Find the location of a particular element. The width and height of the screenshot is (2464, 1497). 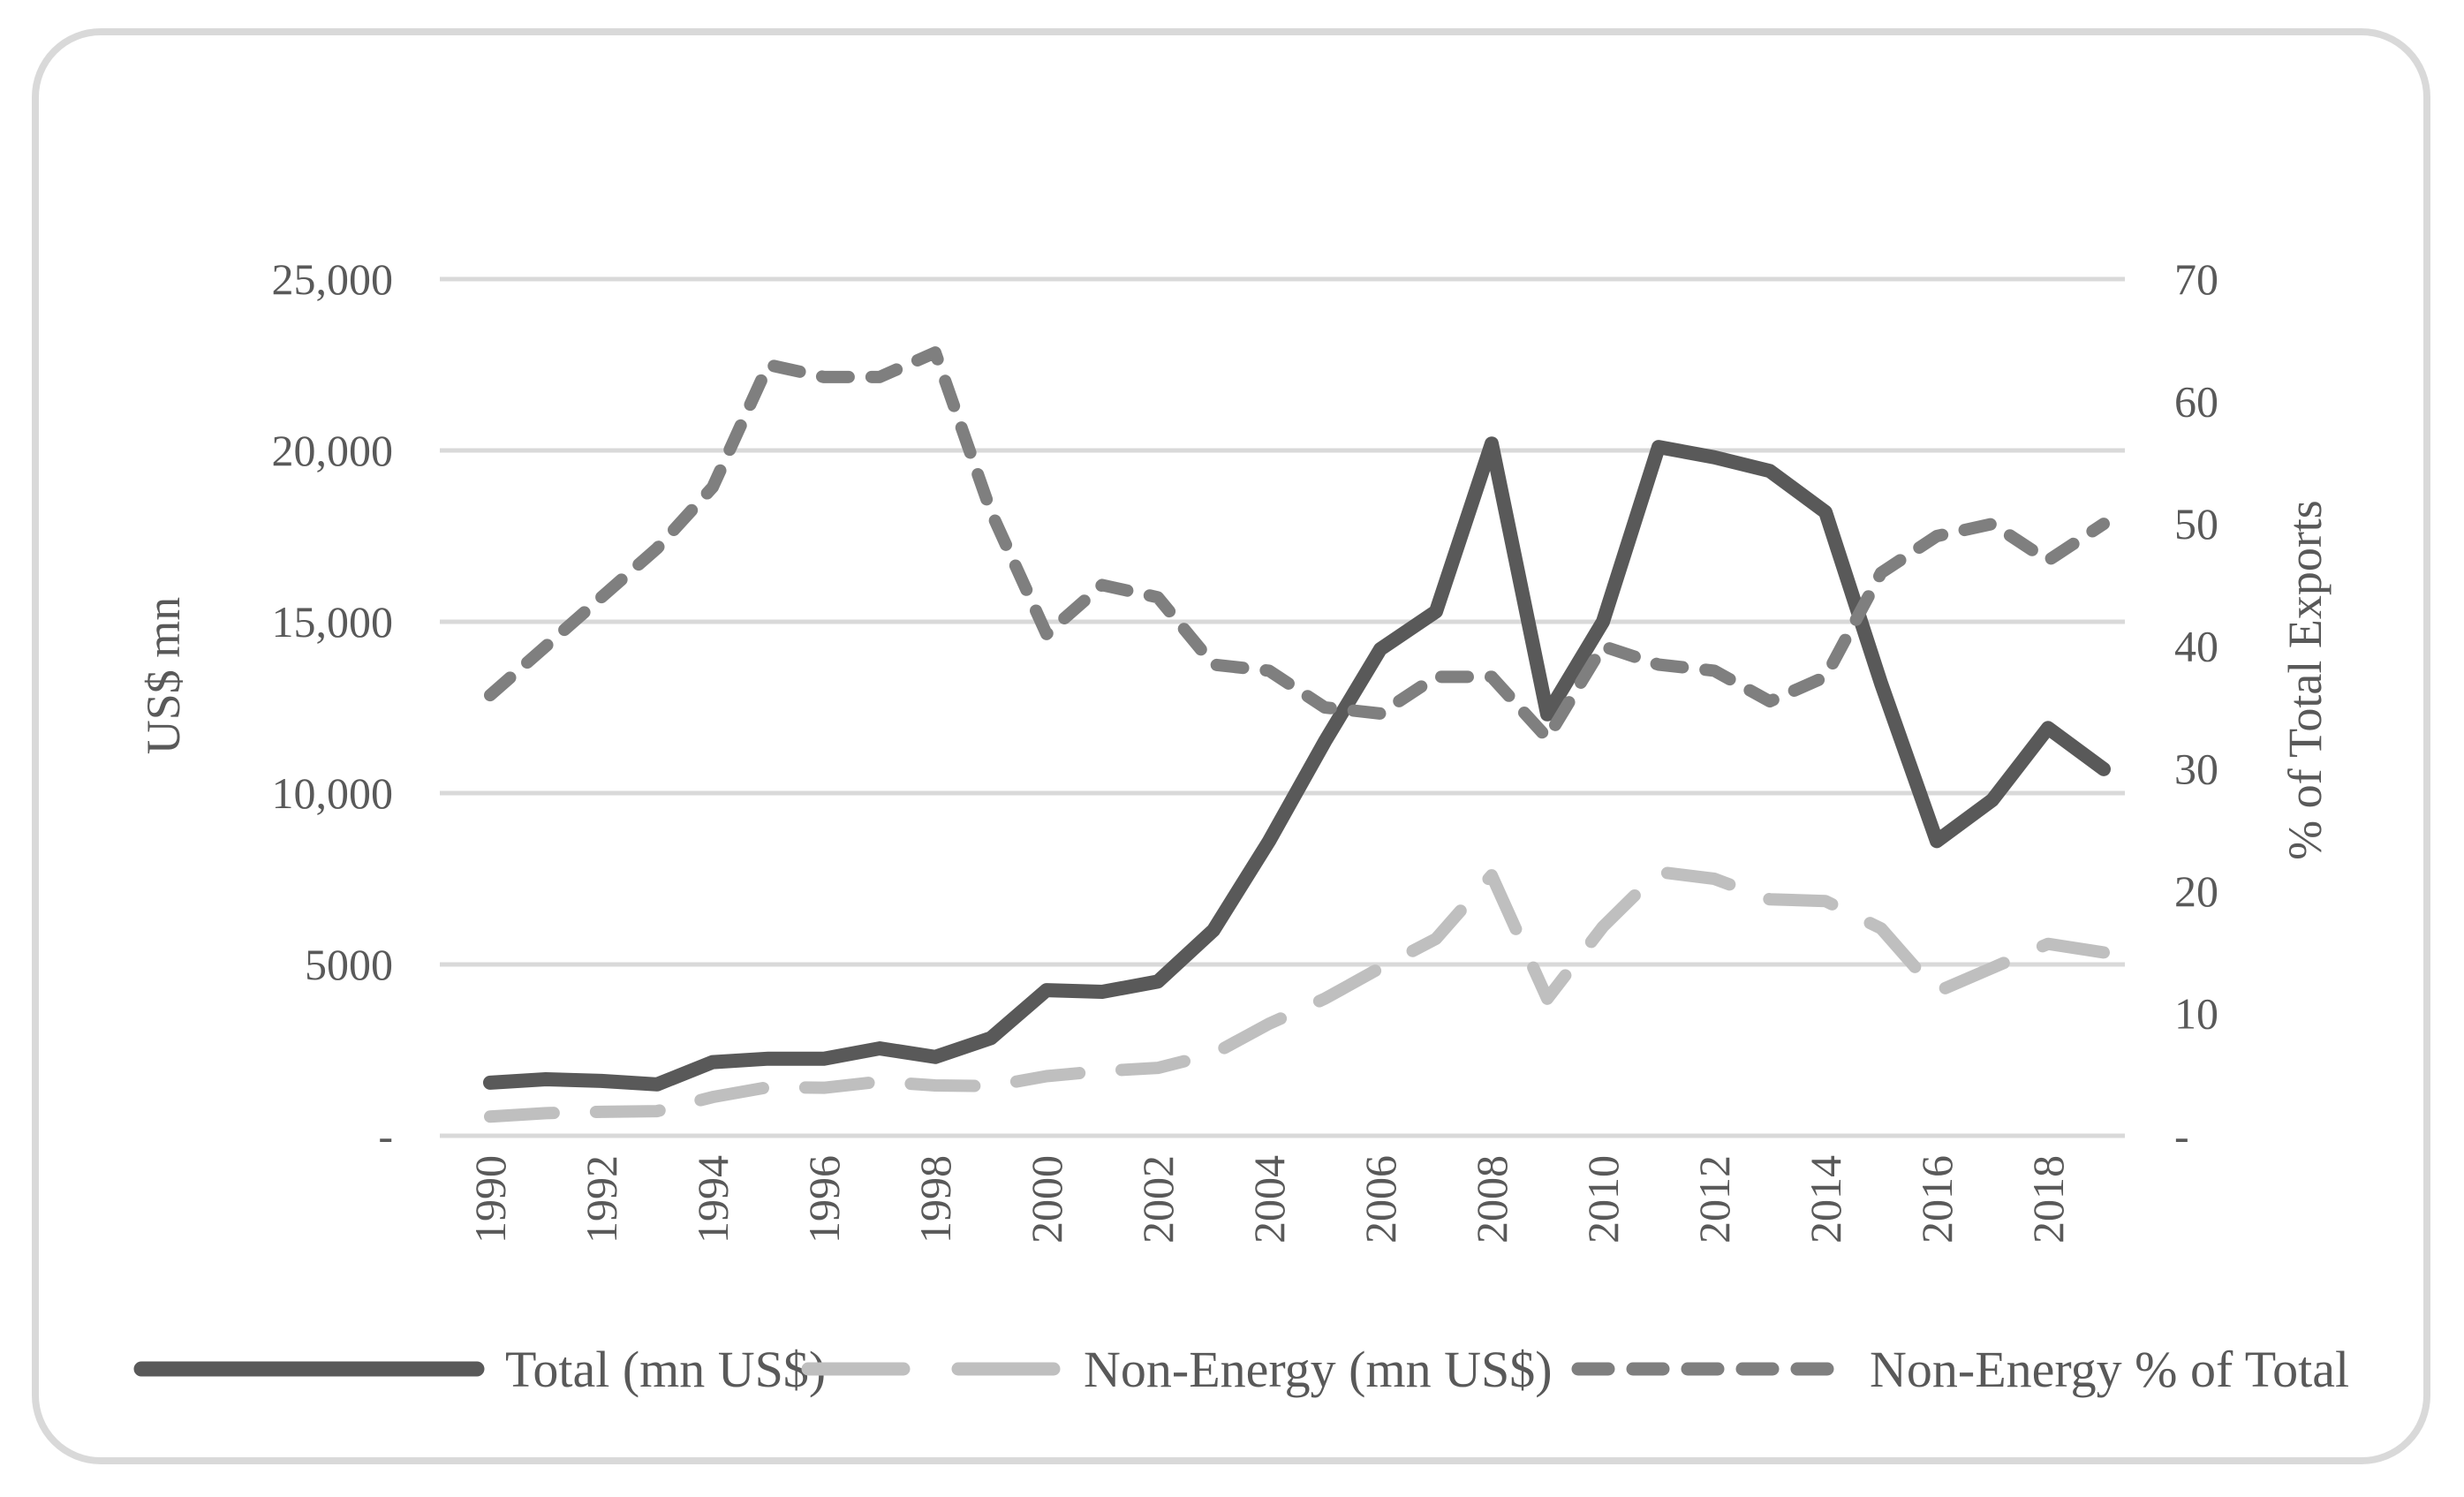

x-axis-tick-label: 2000 is located at coordinates (1046, 1199).